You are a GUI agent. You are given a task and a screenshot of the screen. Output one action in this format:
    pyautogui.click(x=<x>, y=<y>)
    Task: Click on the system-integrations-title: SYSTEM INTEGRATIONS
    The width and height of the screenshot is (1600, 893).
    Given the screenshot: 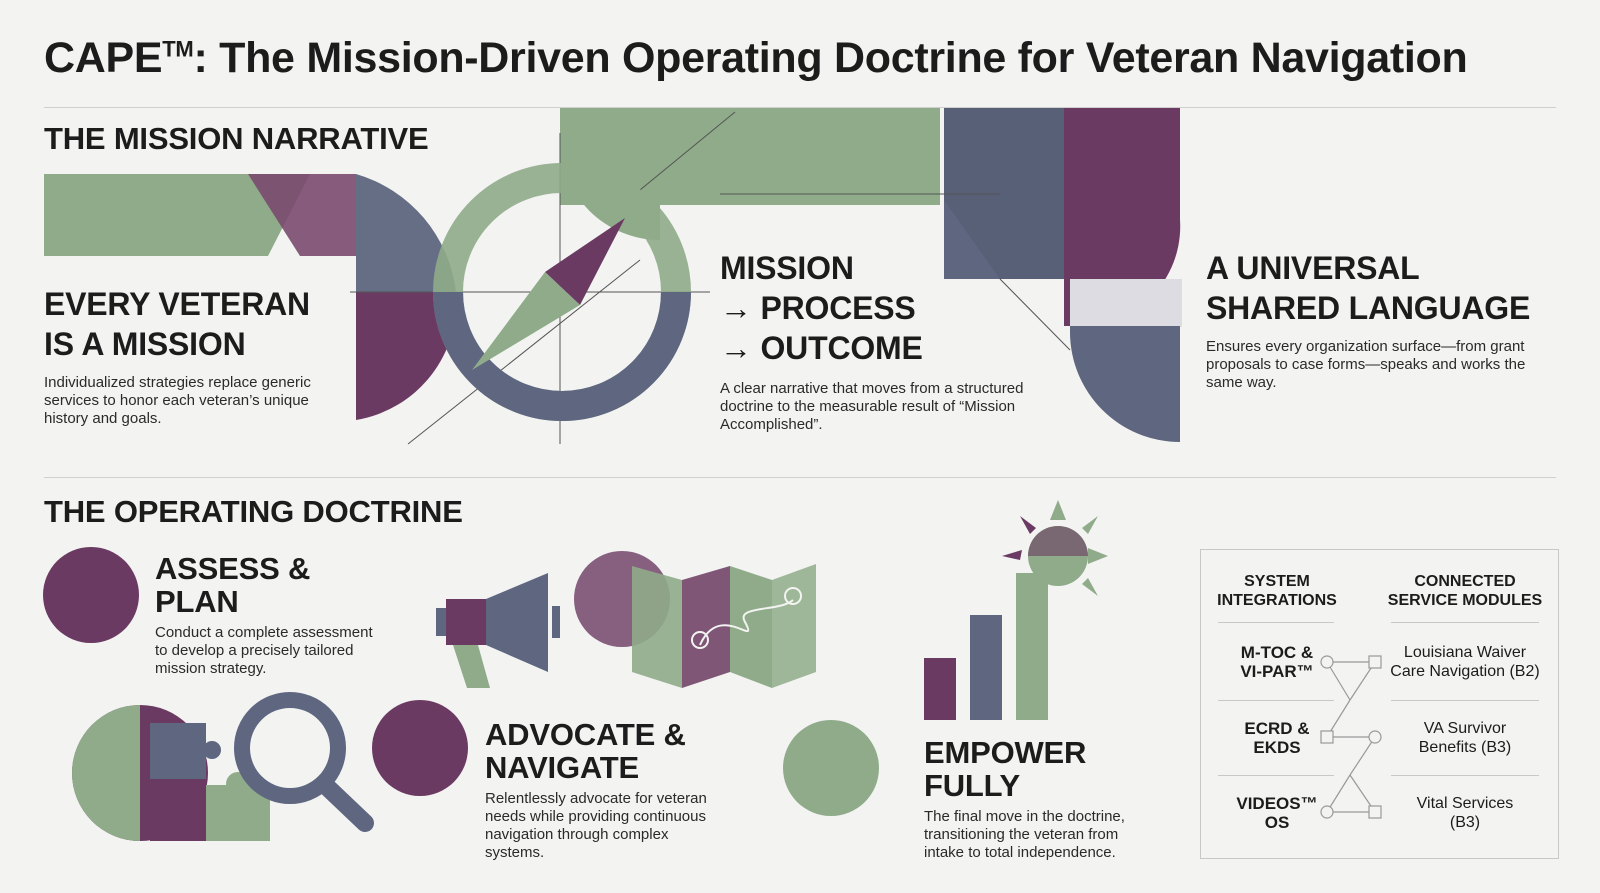 What is the action you would take?
    pyautogui.click(x=1277, y=591)
    